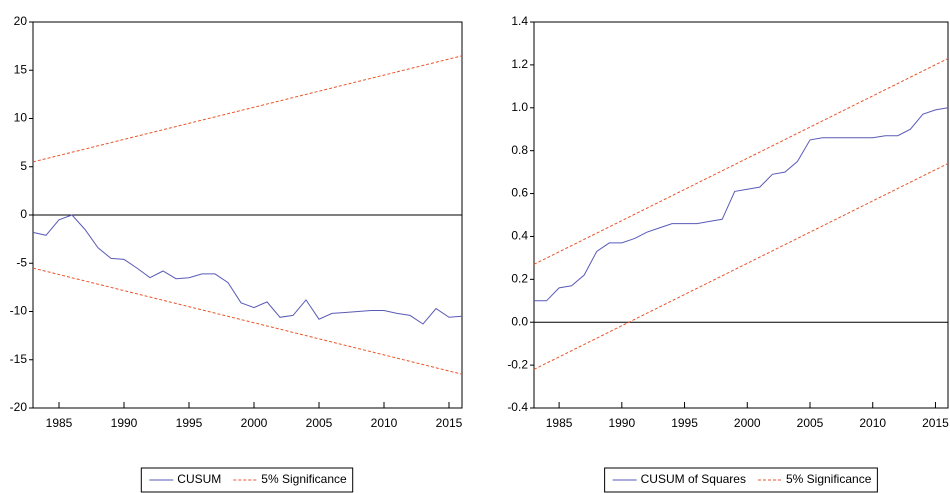 Image resolution: width=950 pixels, height=493 pixels. Describe the element at coordinates (21, 69) in the screenshot. I see `y-tick-label: 15` at that location.